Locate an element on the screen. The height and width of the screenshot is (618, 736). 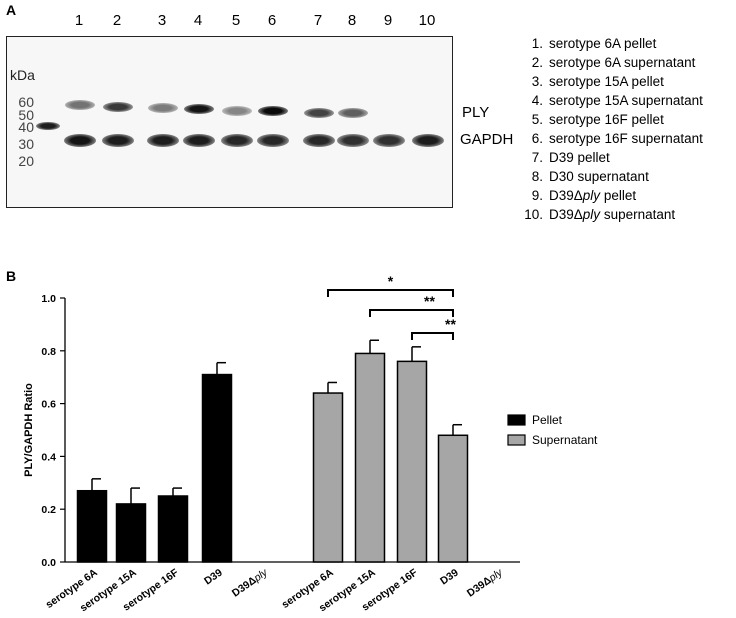
lane-legend-text: serotype 16F pellet is located at coordinates (606, 119).